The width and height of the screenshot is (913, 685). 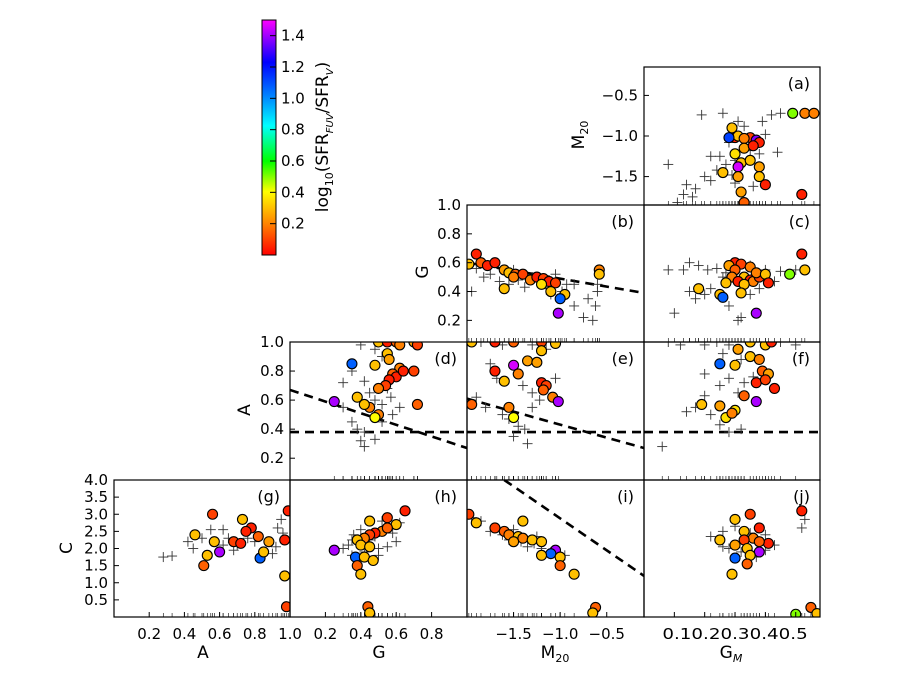 I want to click on panel-h: (h), so click(x=378, y=548).